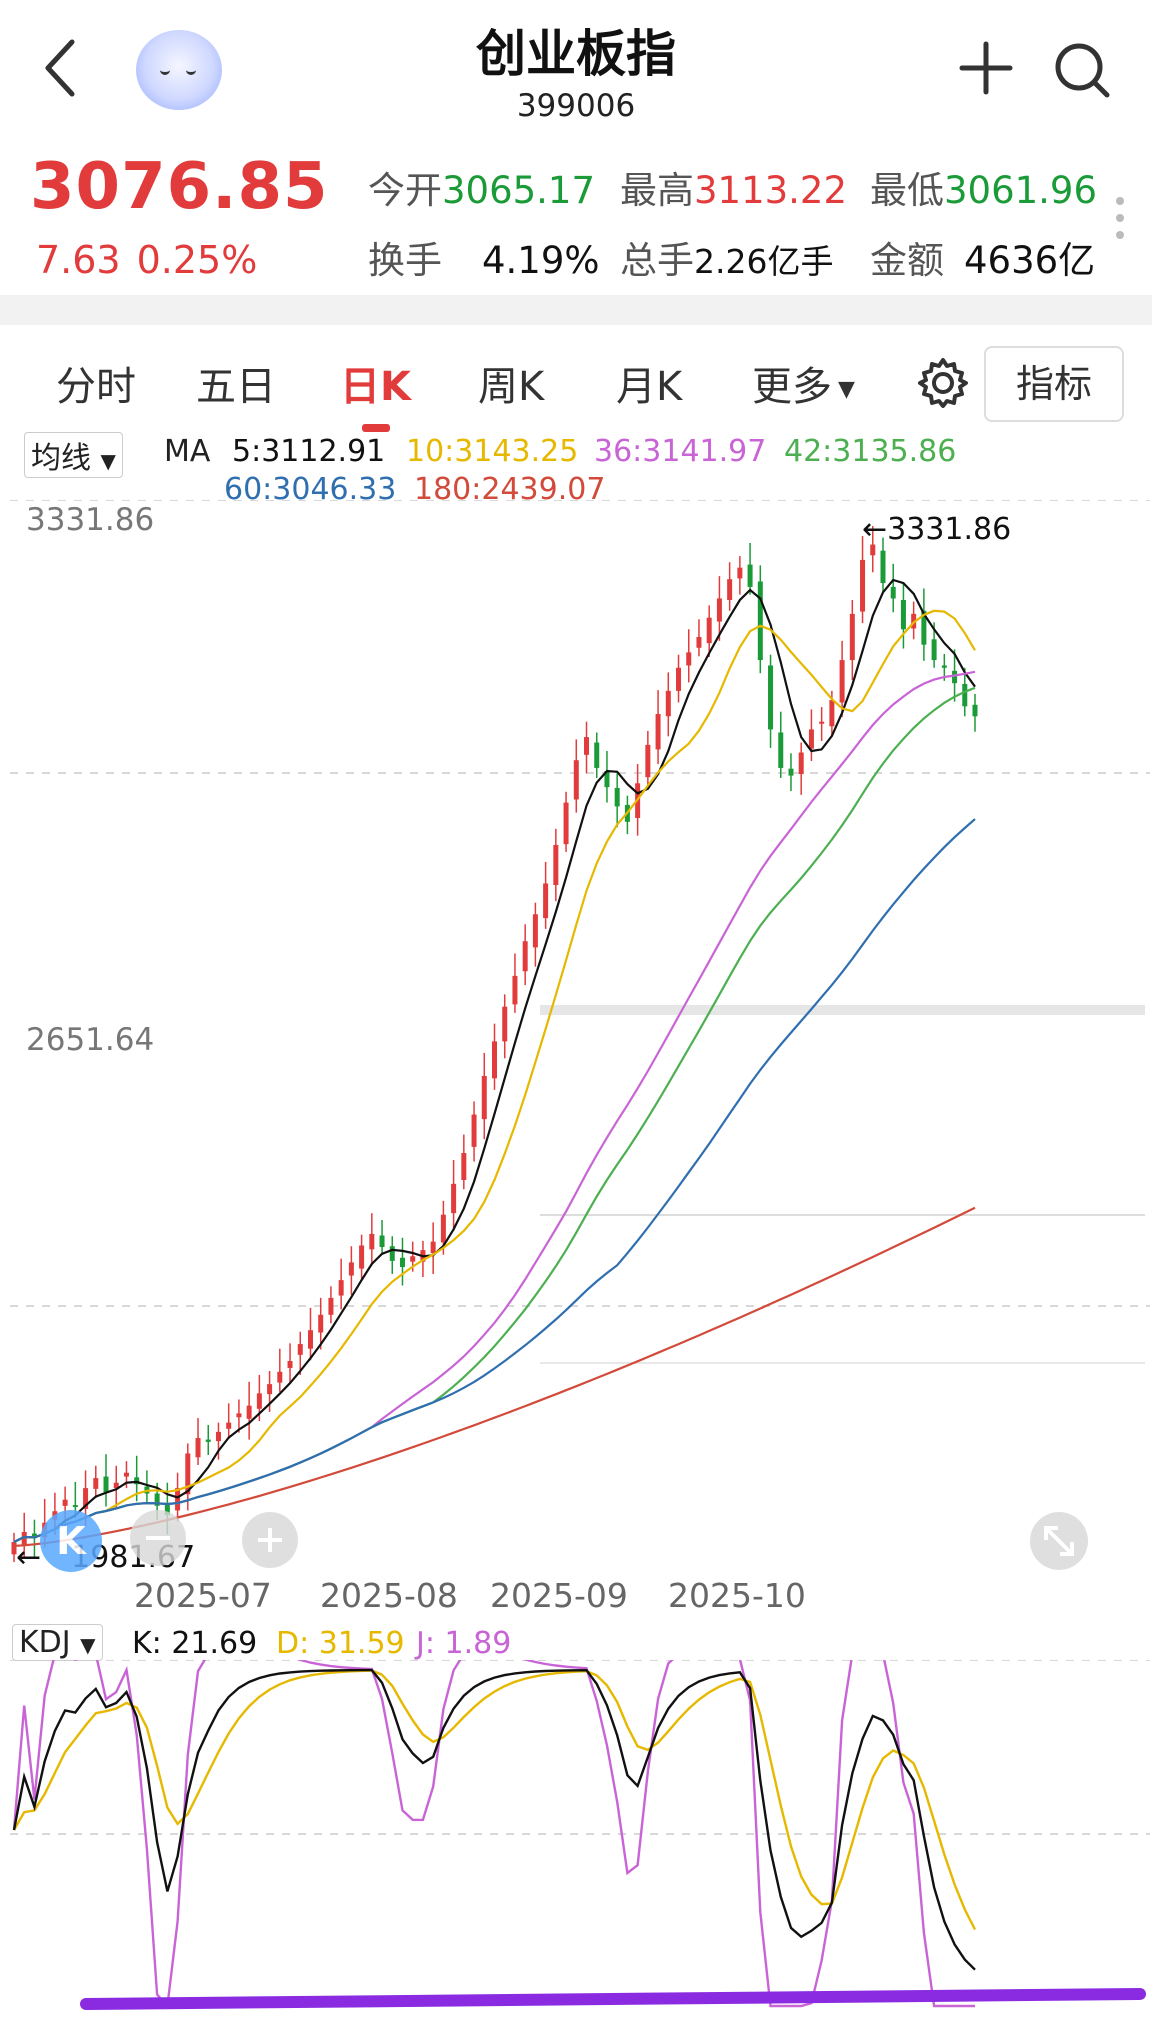 The width and height of the screenshot is (1152, 2024). I want to click on gear-icon, so click(943, 383).